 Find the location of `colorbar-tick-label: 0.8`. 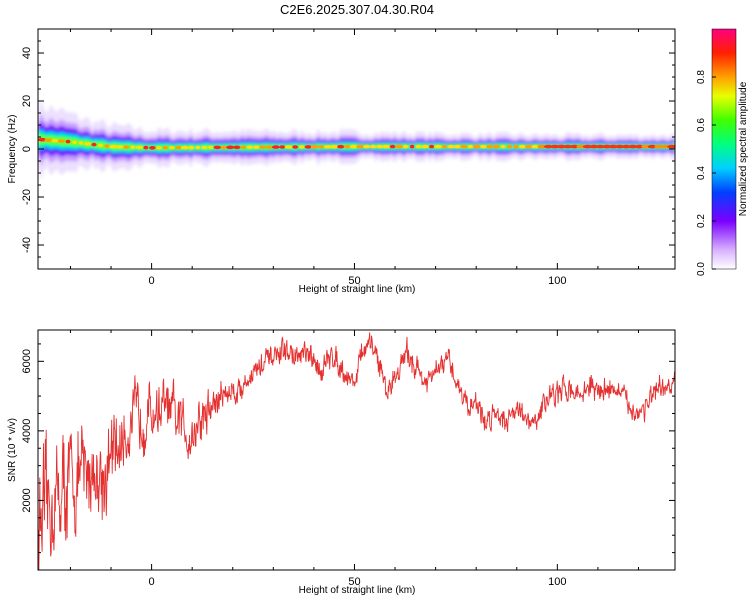

colorbar-tick-label: 0.8 is located at coordinates (701, 77).